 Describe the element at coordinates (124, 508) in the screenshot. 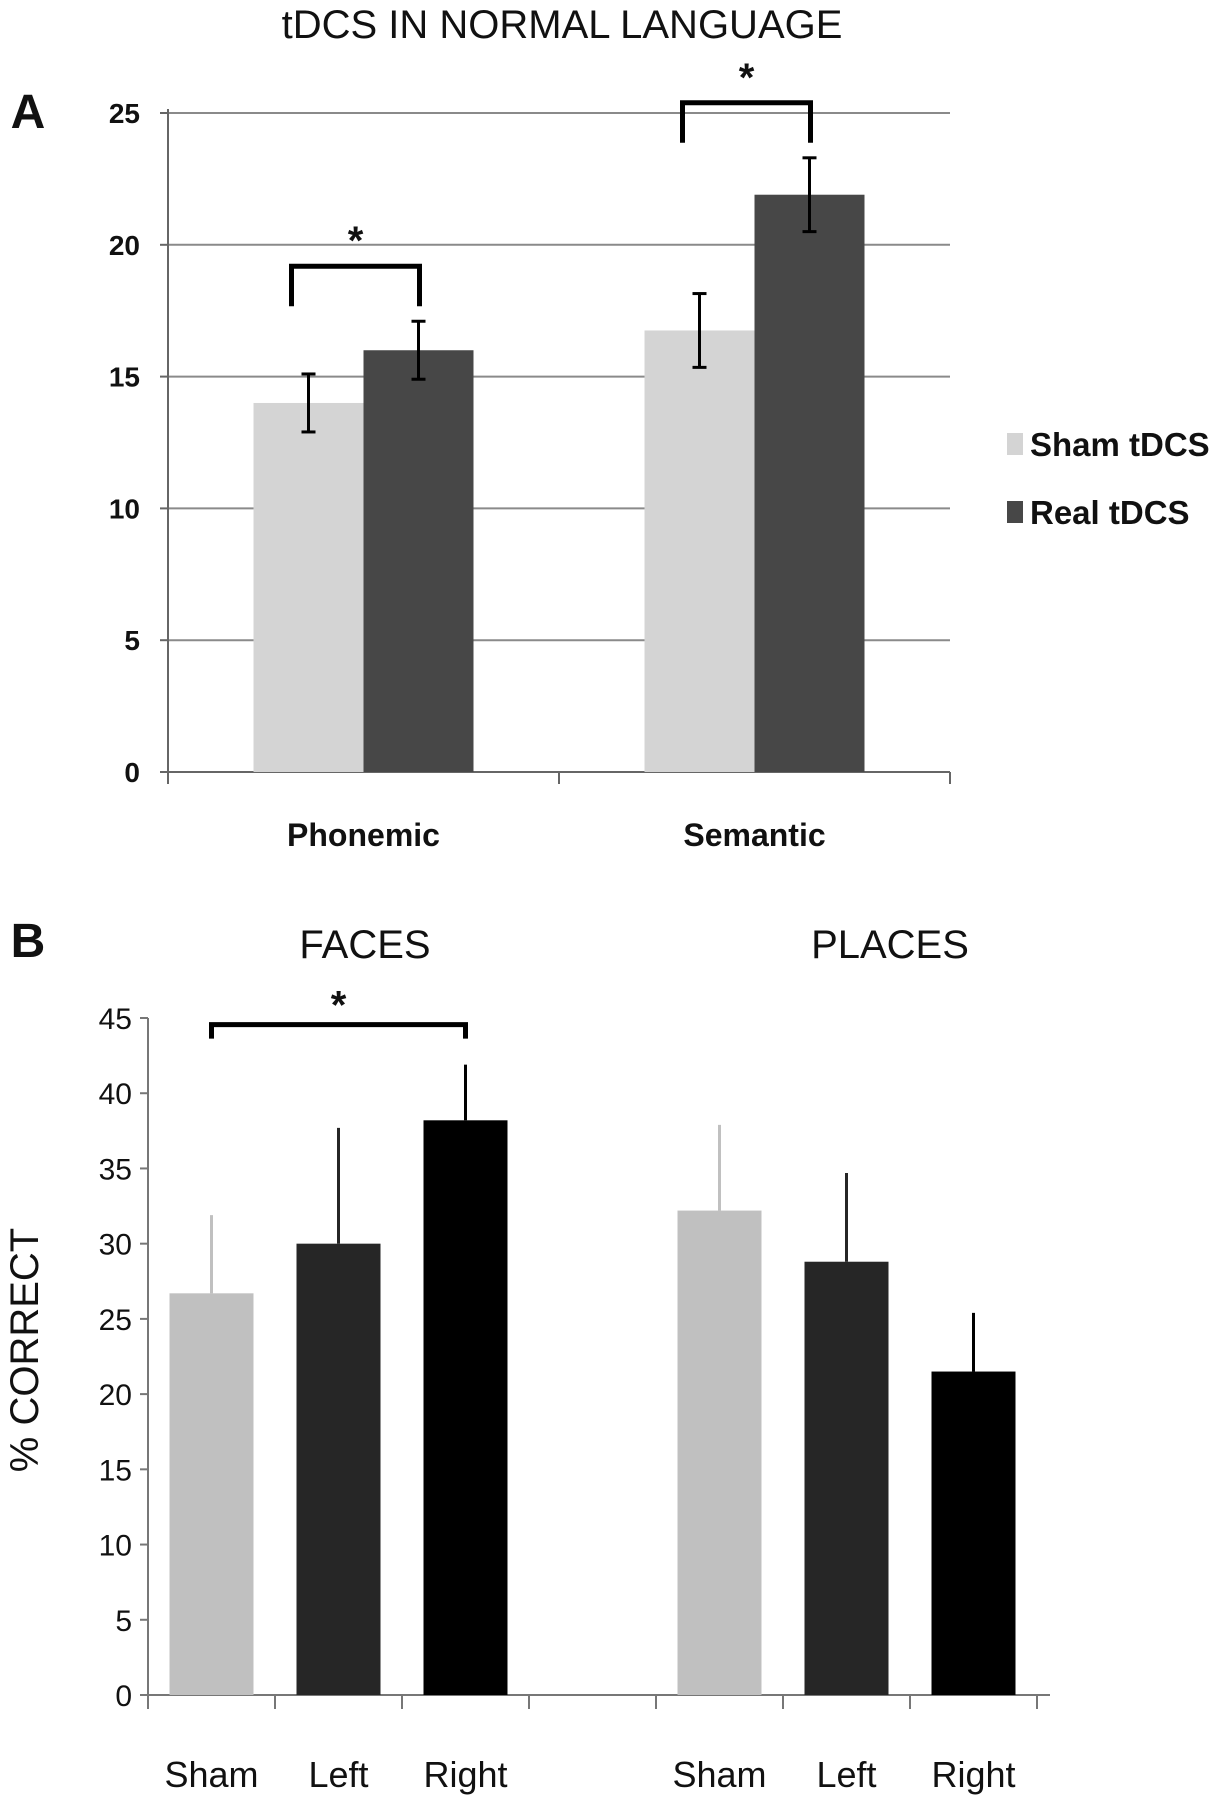

I see `y-tick-label-a-2: 10` at that location.